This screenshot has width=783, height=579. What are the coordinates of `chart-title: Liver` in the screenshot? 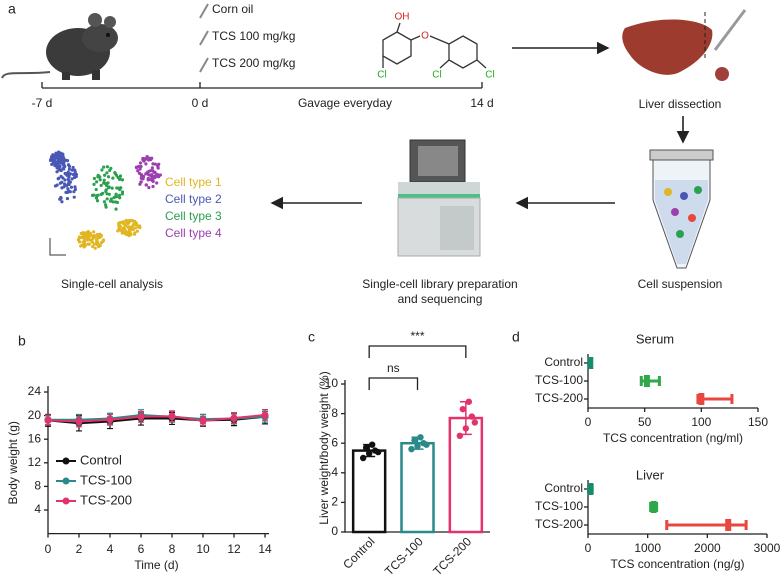 It's located at (650, 474).